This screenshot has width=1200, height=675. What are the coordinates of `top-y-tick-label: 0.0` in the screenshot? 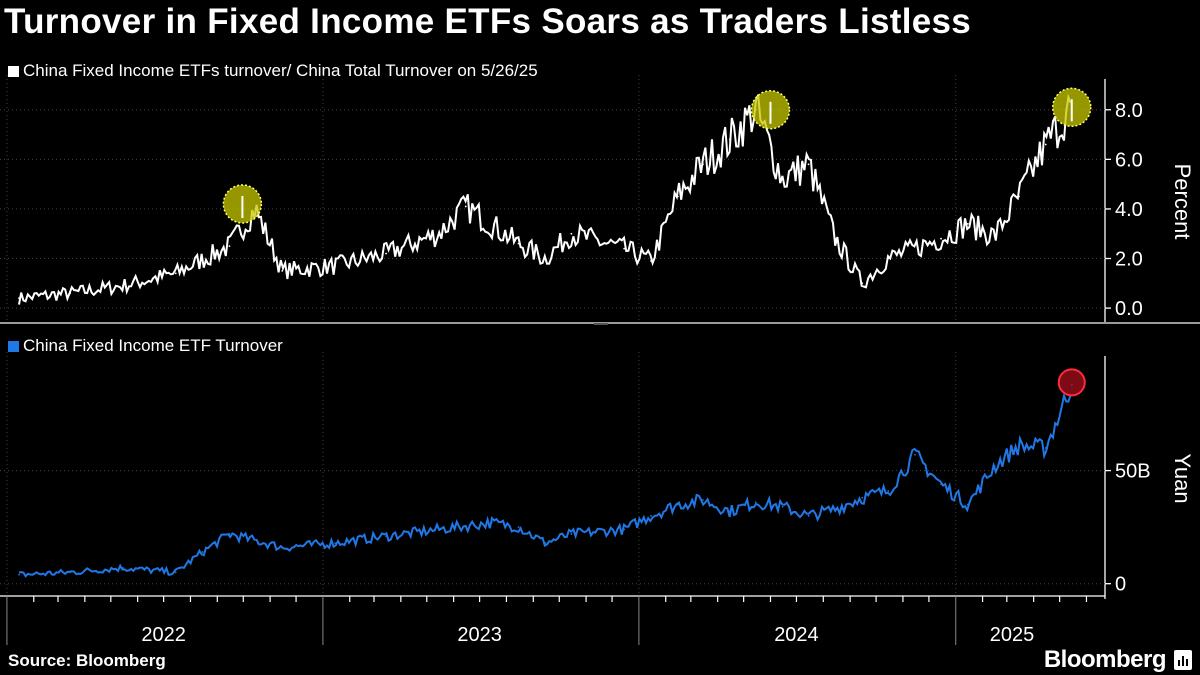 It's located at (1129, 309).